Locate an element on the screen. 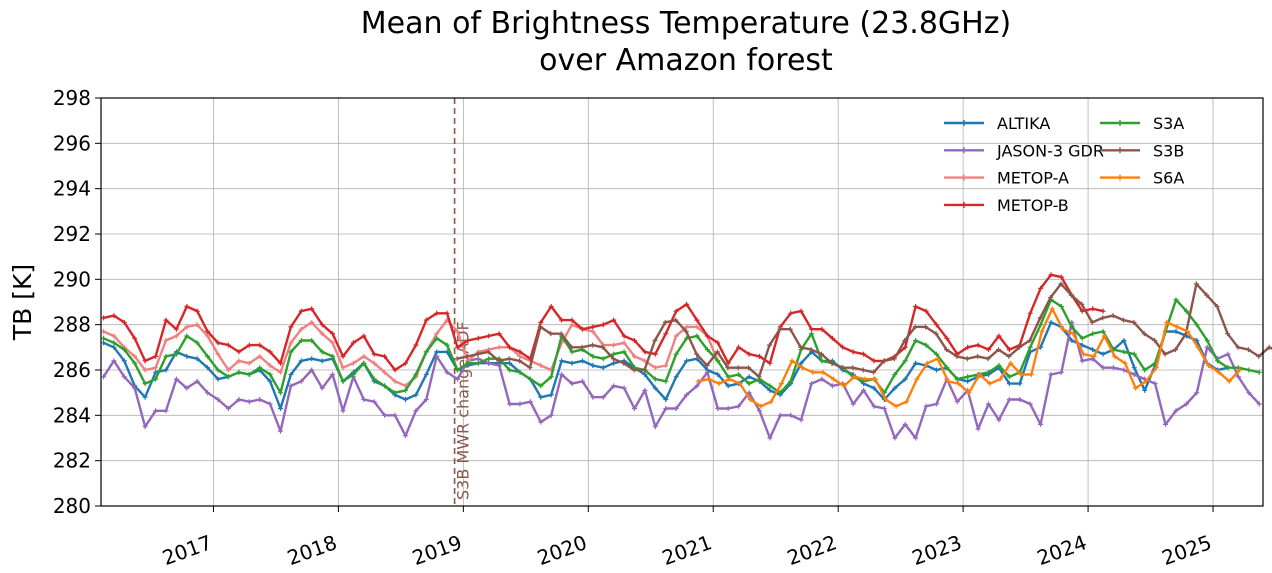 The height and width of the screenshot is (573, 1272). series-altika is located at coordinates (666, 365).